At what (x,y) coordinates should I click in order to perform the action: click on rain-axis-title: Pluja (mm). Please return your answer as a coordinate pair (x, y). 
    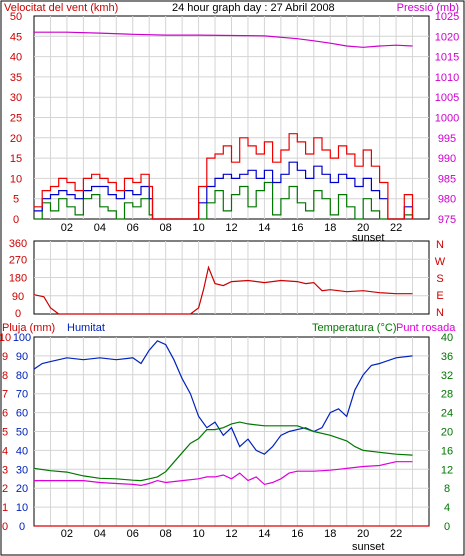
    Looking at the image, I should click on (28, 328).